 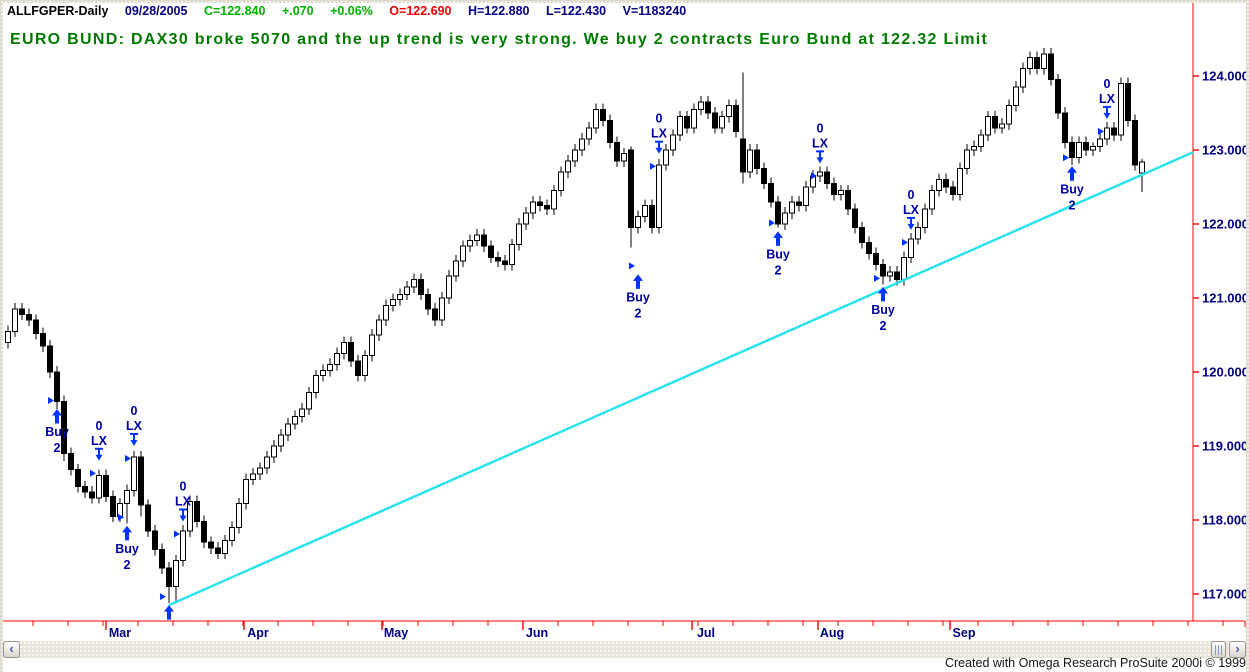 What do you see at coordinates (167, 606) in the screenshot?
I see `buy-marker` at bounding box center [167, 606].